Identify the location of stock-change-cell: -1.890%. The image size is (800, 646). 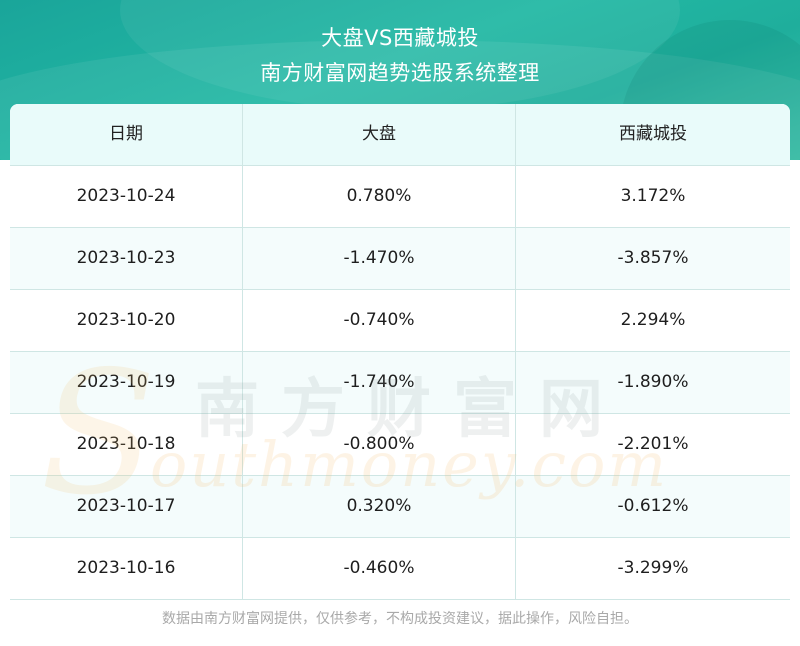
(653, 382).